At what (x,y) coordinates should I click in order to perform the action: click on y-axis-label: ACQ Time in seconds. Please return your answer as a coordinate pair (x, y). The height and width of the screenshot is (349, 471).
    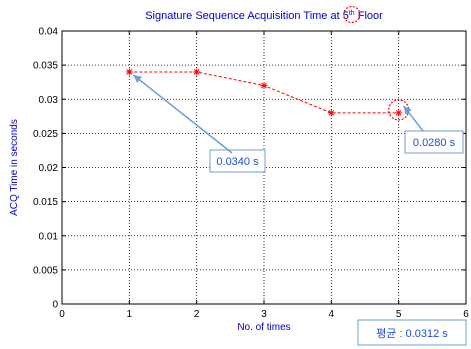
    Looking at the image, I should click on (14, 167).